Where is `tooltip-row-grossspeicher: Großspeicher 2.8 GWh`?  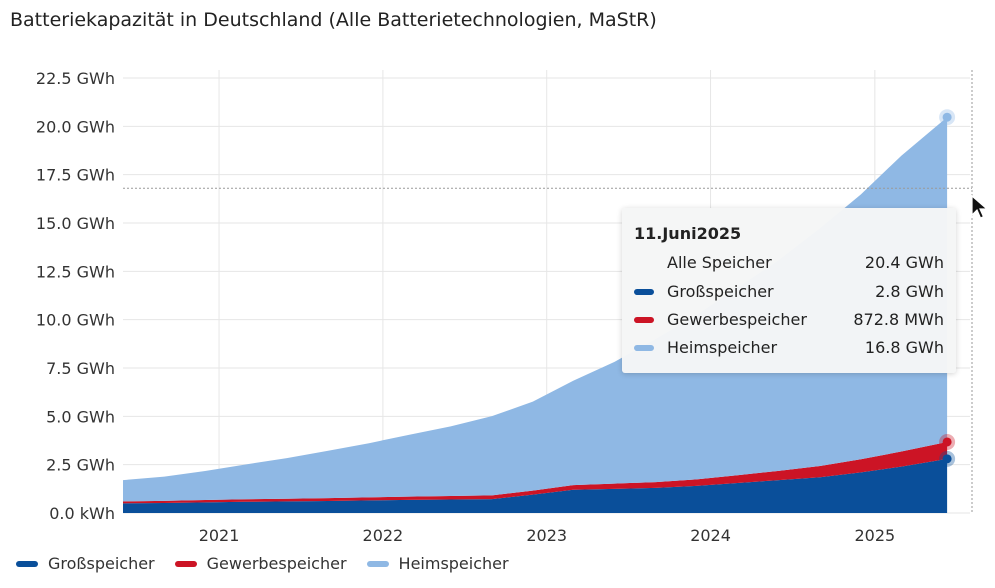 tooltip-row-grossspeicher: Großspeicher 2.8 GWh is located at coordinates (789, 291).